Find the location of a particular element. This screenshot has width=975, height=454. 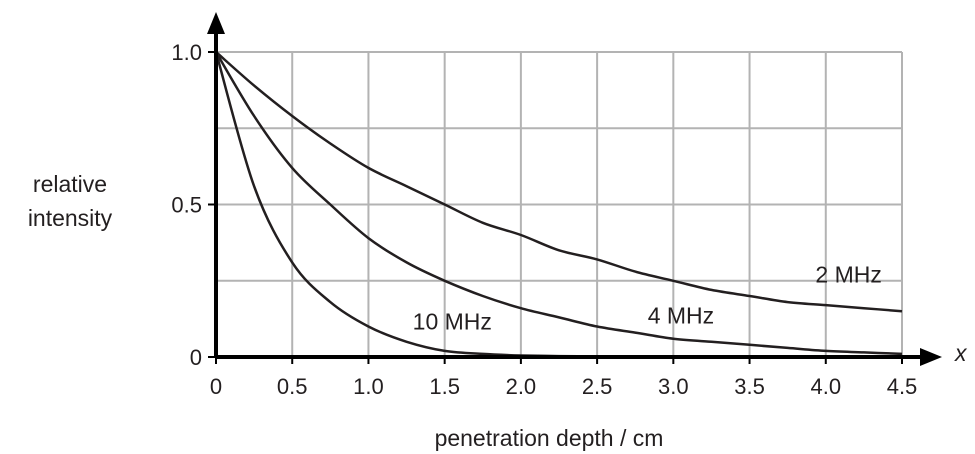

x-tick-label: 4.5 is located at coordinates (902, 386).